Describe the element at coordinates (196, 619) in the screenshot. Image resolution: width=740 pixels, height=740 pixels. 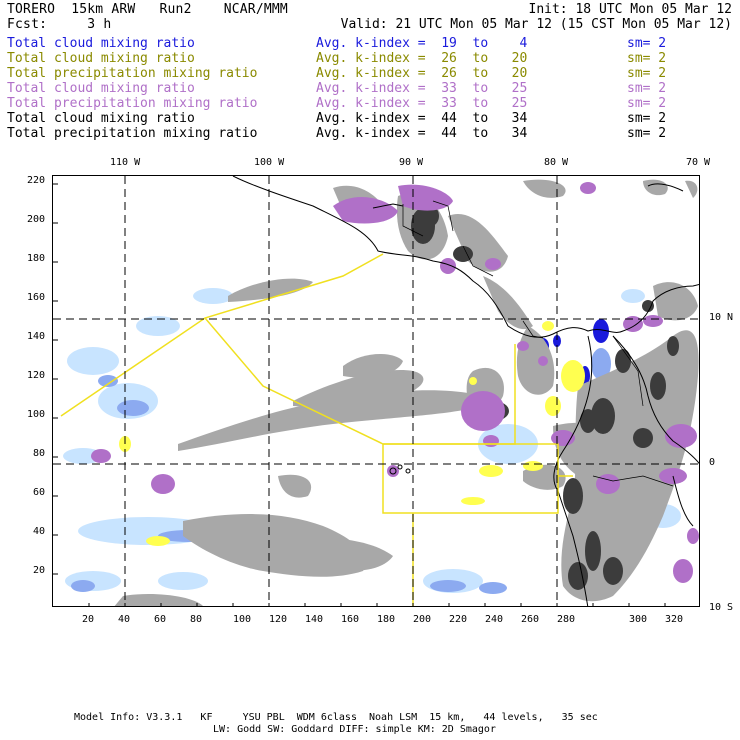
I see `x-index-label: 80` at that location.